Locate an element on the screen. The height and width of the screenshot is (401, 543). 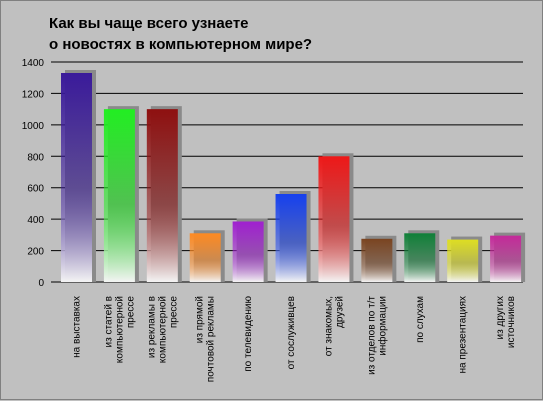
y-tick-label-400: 400 is located at coordinates (35, 220).